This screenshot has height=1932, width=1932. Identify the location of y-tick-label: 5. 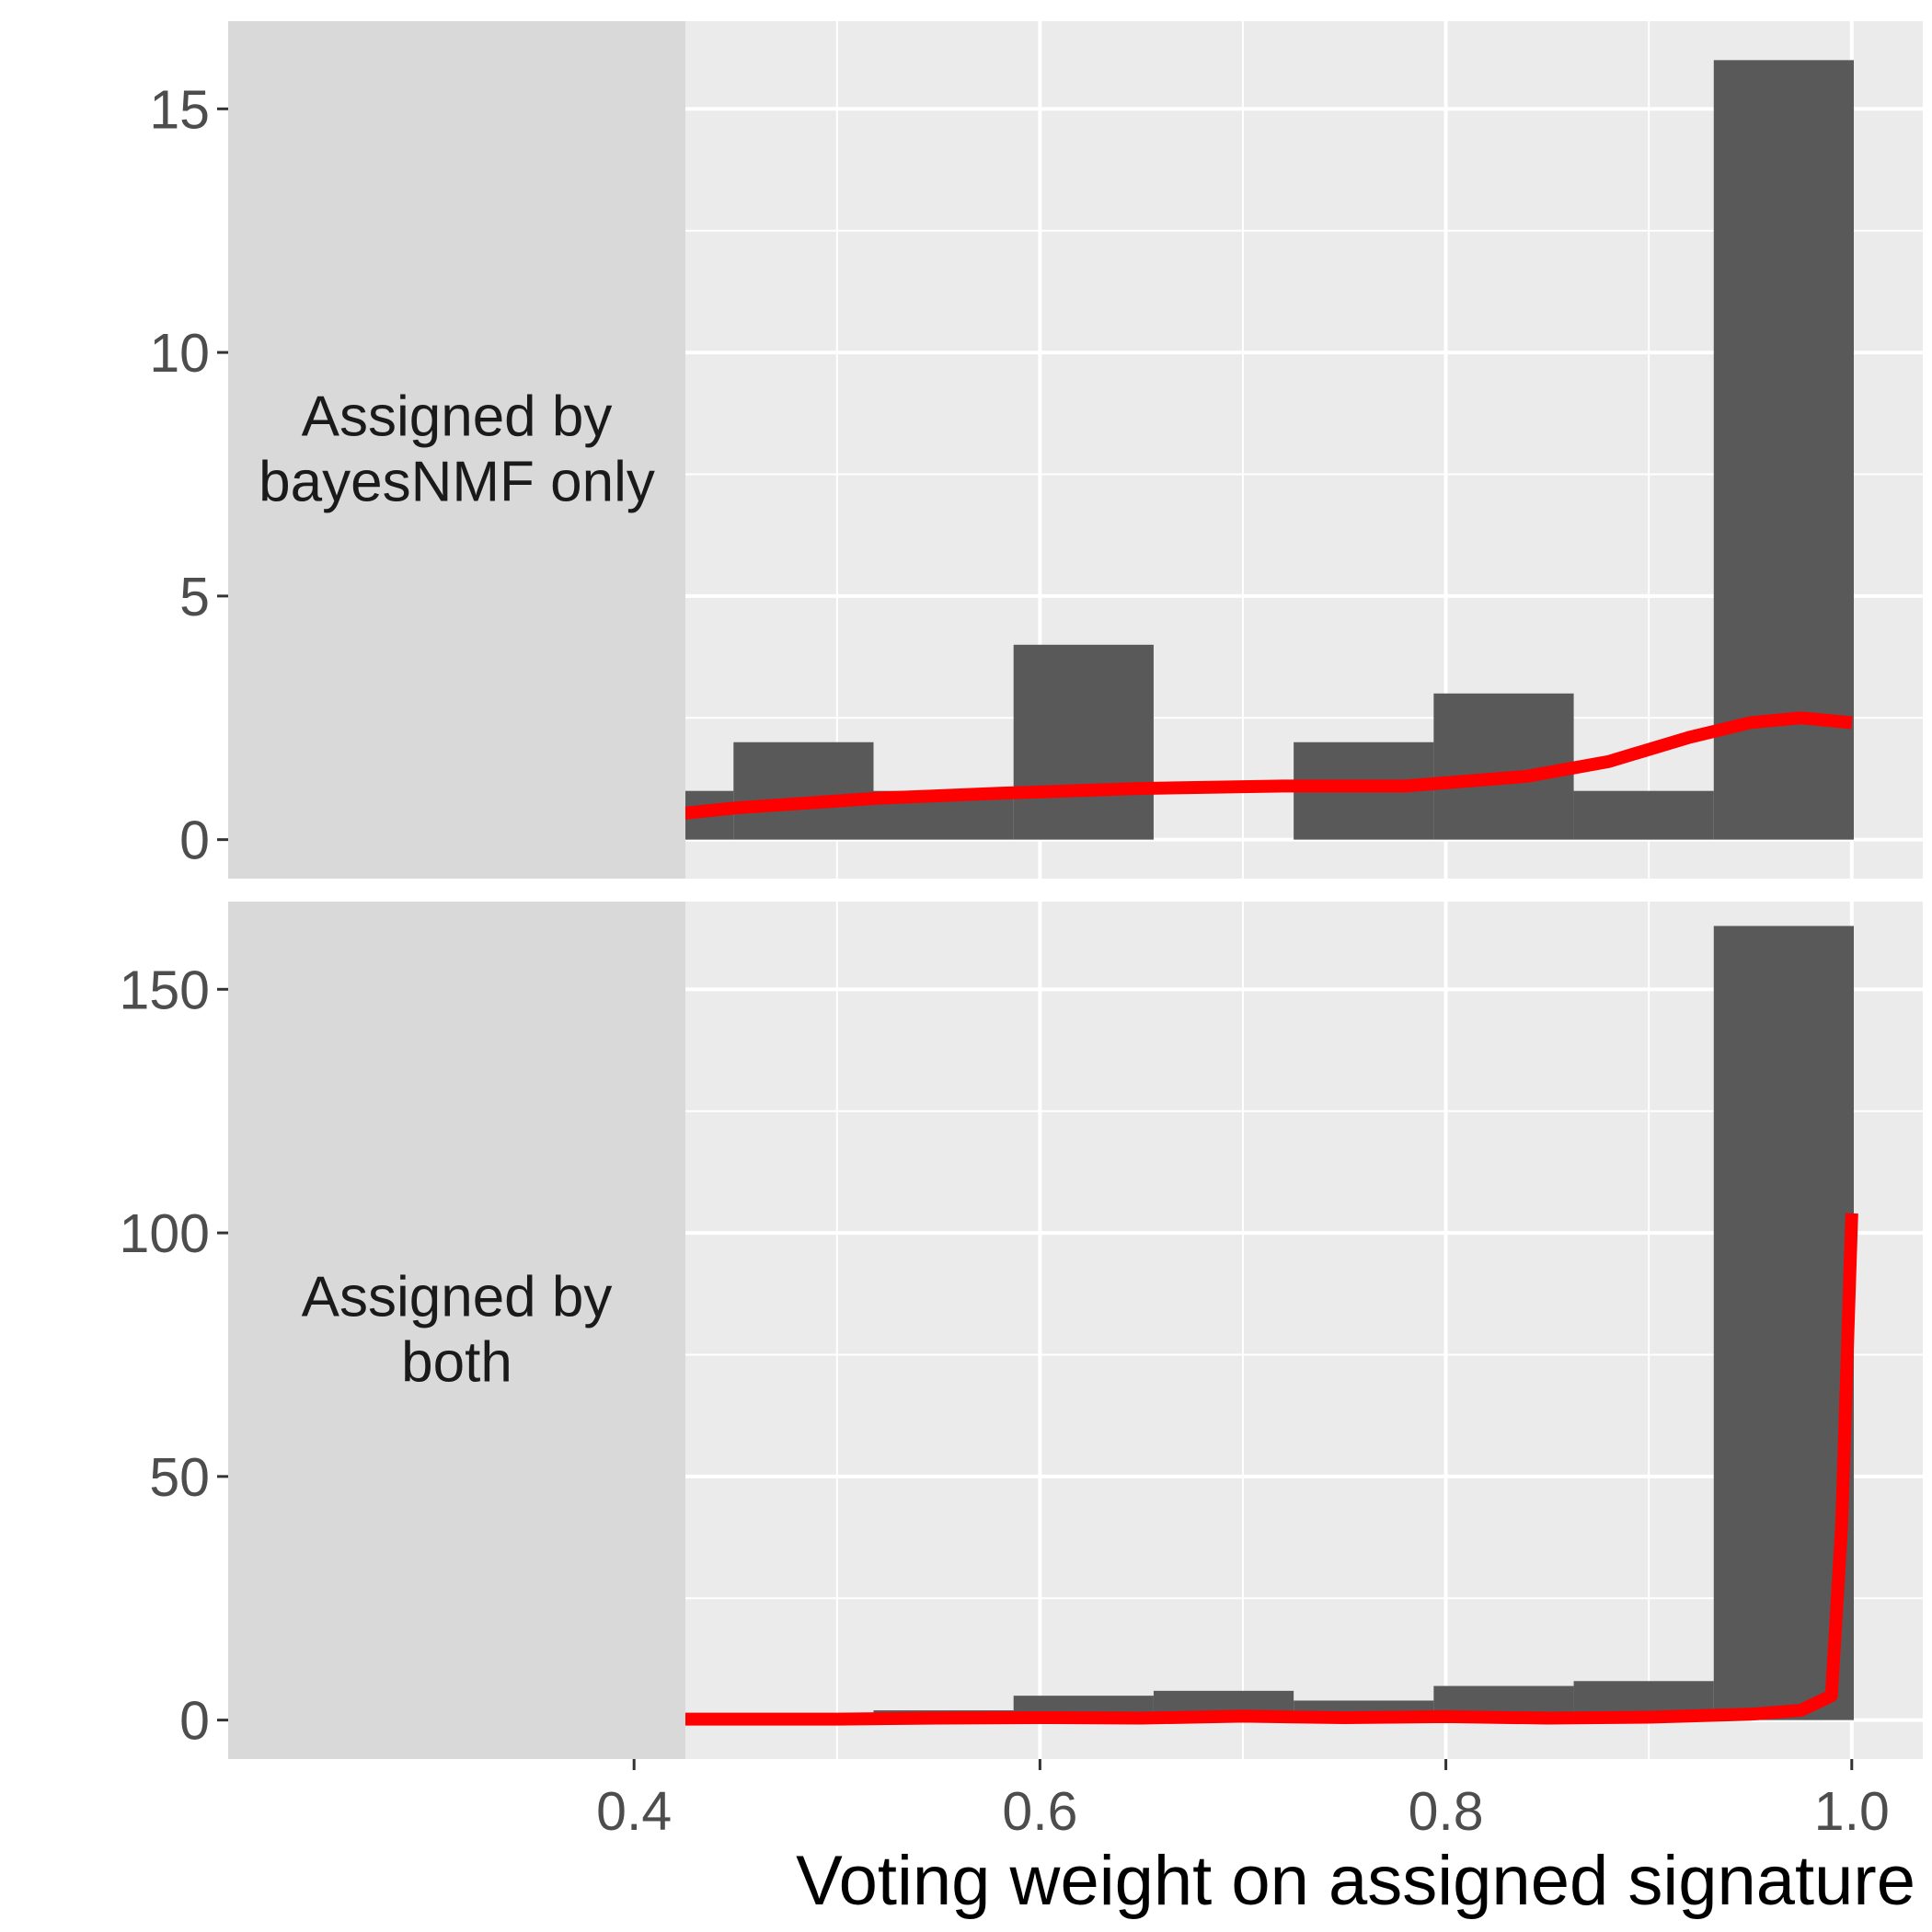
(194, 597).